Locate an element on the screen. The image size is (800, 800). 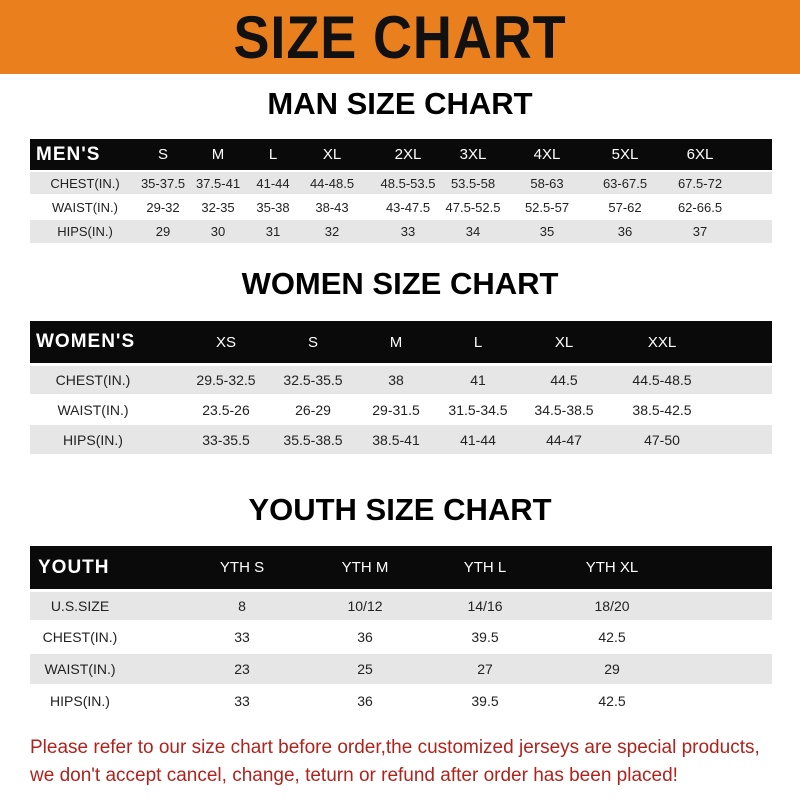
banner-title: SIZE CHART is located at coordinates (400, 37).